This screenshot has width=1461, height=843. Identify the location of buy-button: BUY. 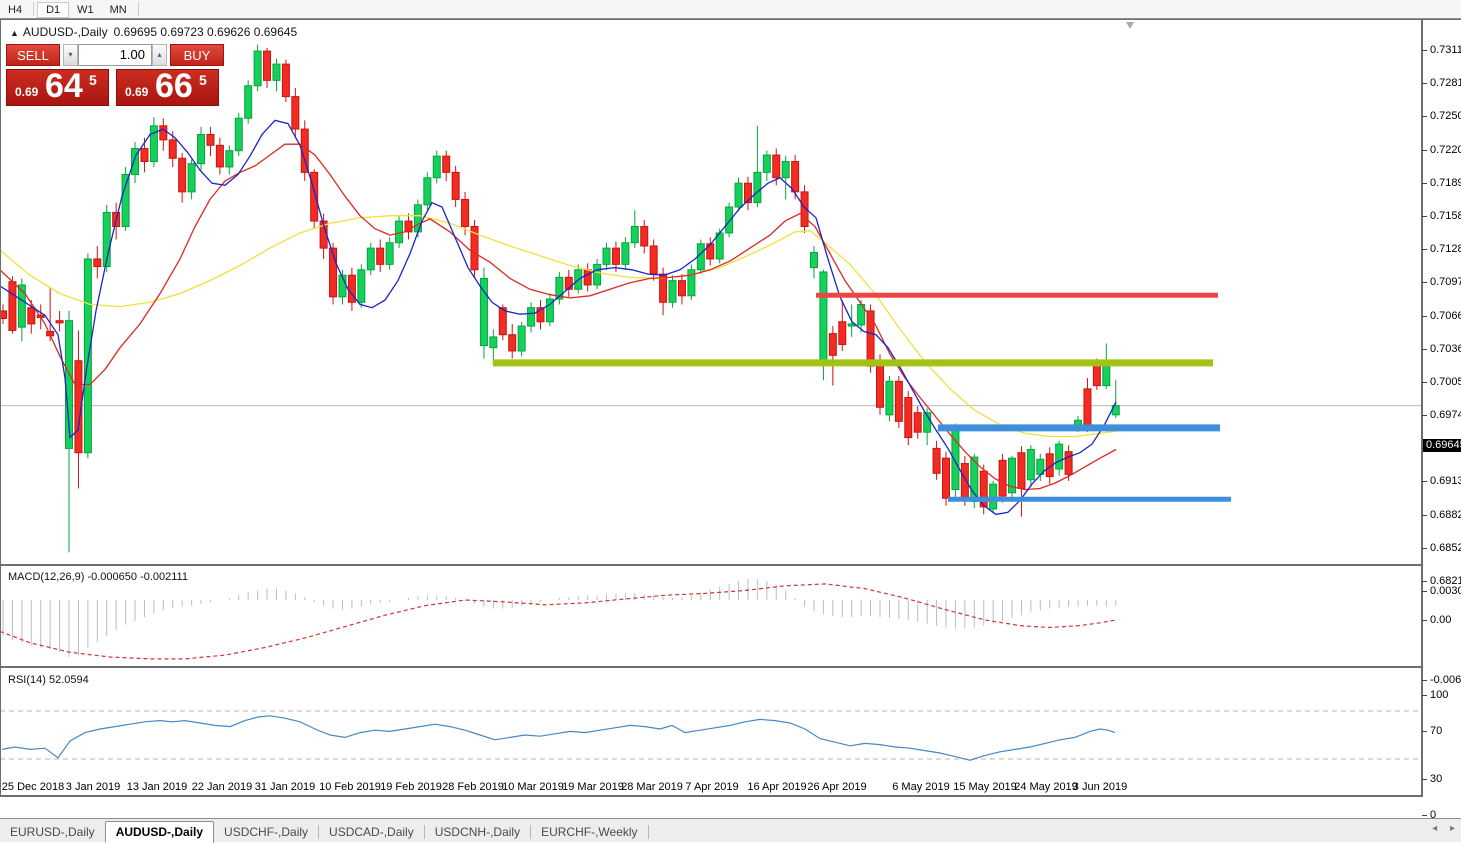
(197, 55).